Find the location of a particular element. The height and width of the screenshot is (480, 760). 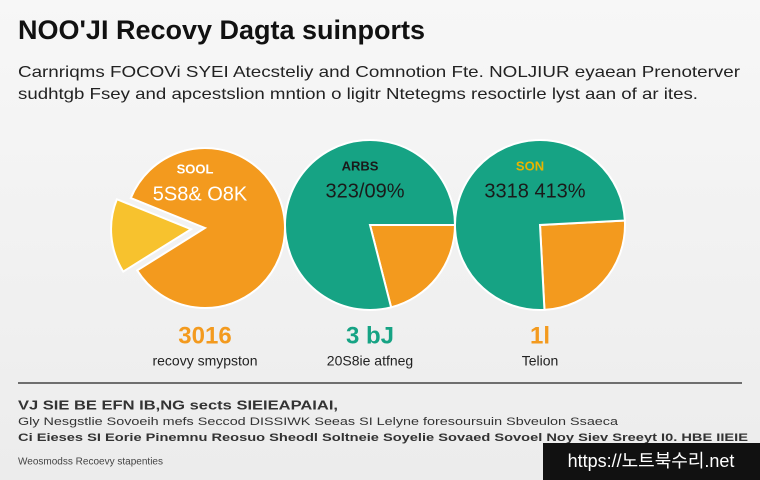

caption: recovy smypston is located at coordinates (204, 361).